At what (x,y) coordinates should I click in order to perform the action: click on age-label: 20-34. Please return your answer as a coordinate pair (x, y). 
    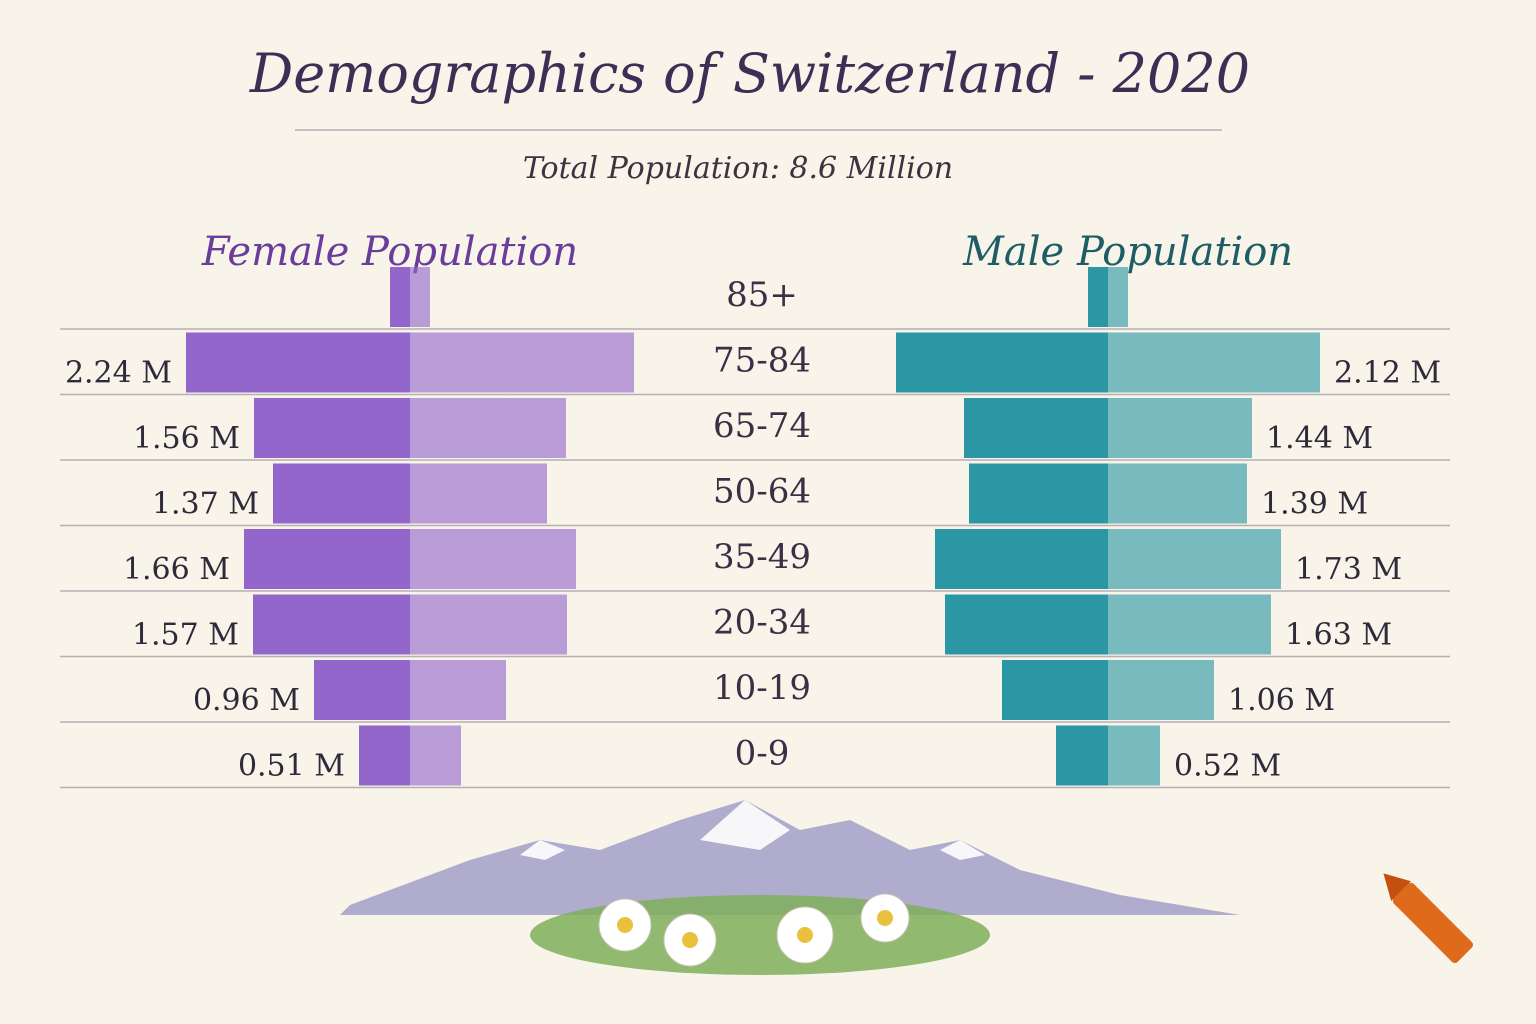
    Looking at the image, I should click on (762, 623).